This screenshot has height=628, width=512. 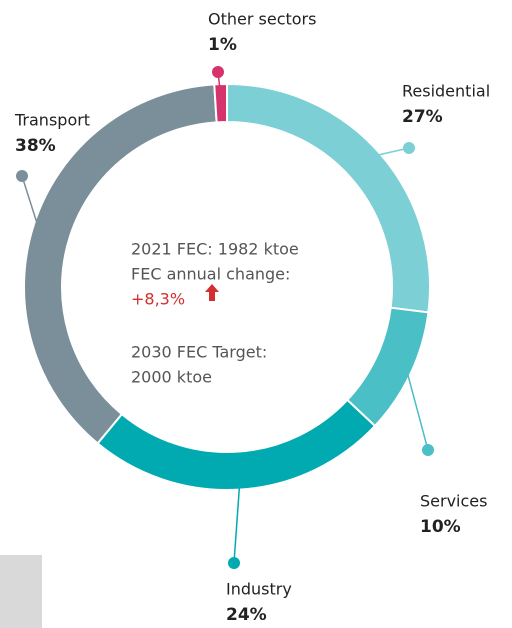 I want to click on annotation: +8,3%, so click(x=158, y=299).